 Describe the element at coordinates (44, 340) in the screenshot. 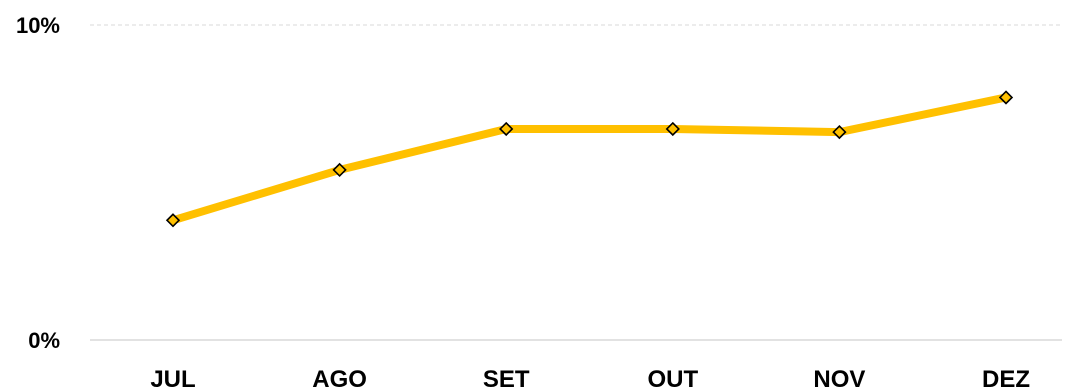

I see `y-tick-label: 0%` at that location.